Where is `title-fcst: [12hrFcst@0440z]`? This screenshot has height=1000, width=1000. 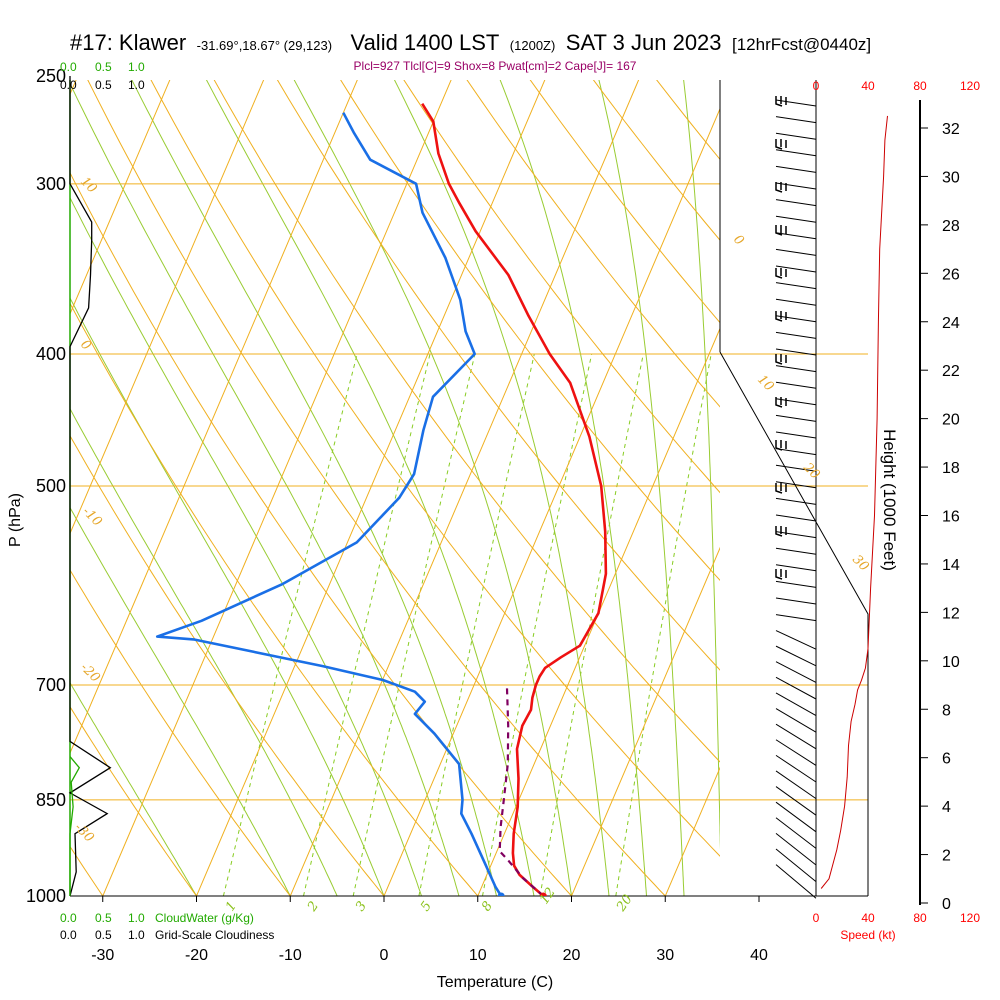 title-fcst: [12hrFcst@0440z] is located at coordinates (801, 44).